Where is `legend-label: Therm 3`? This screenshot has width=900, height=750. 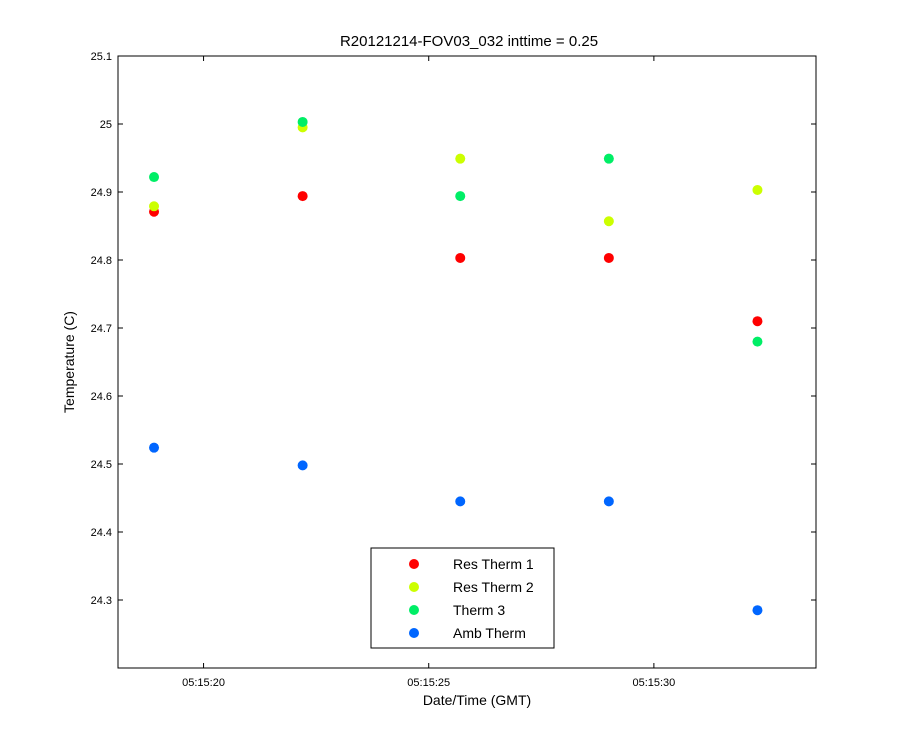 legend-label: Therm 3 is located at coordinates (479, 610).